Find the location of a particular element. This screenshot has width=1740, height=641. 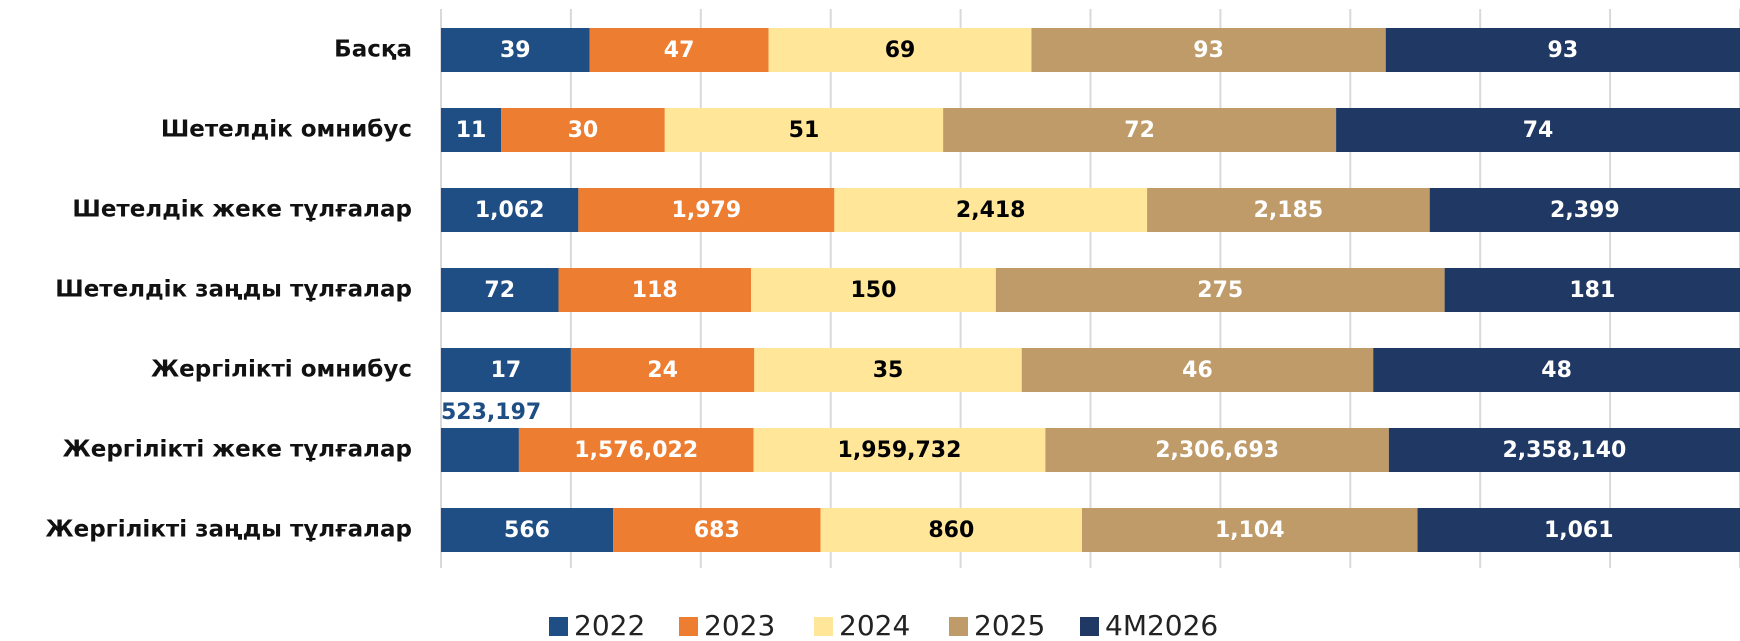

value-label: 523,197 is located at coordinates (491, 412).